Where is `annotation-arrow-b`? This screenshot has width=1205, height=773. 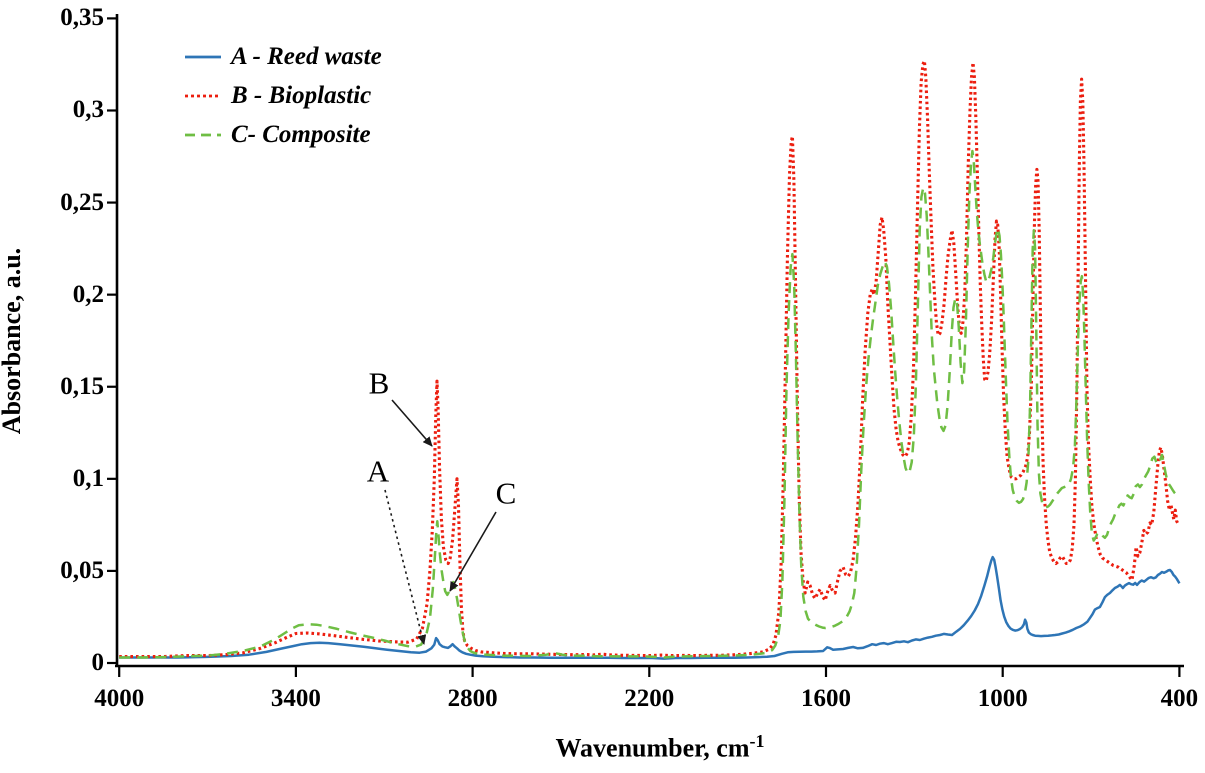
annotation-arrow-b is located at coordinates (412, 423).